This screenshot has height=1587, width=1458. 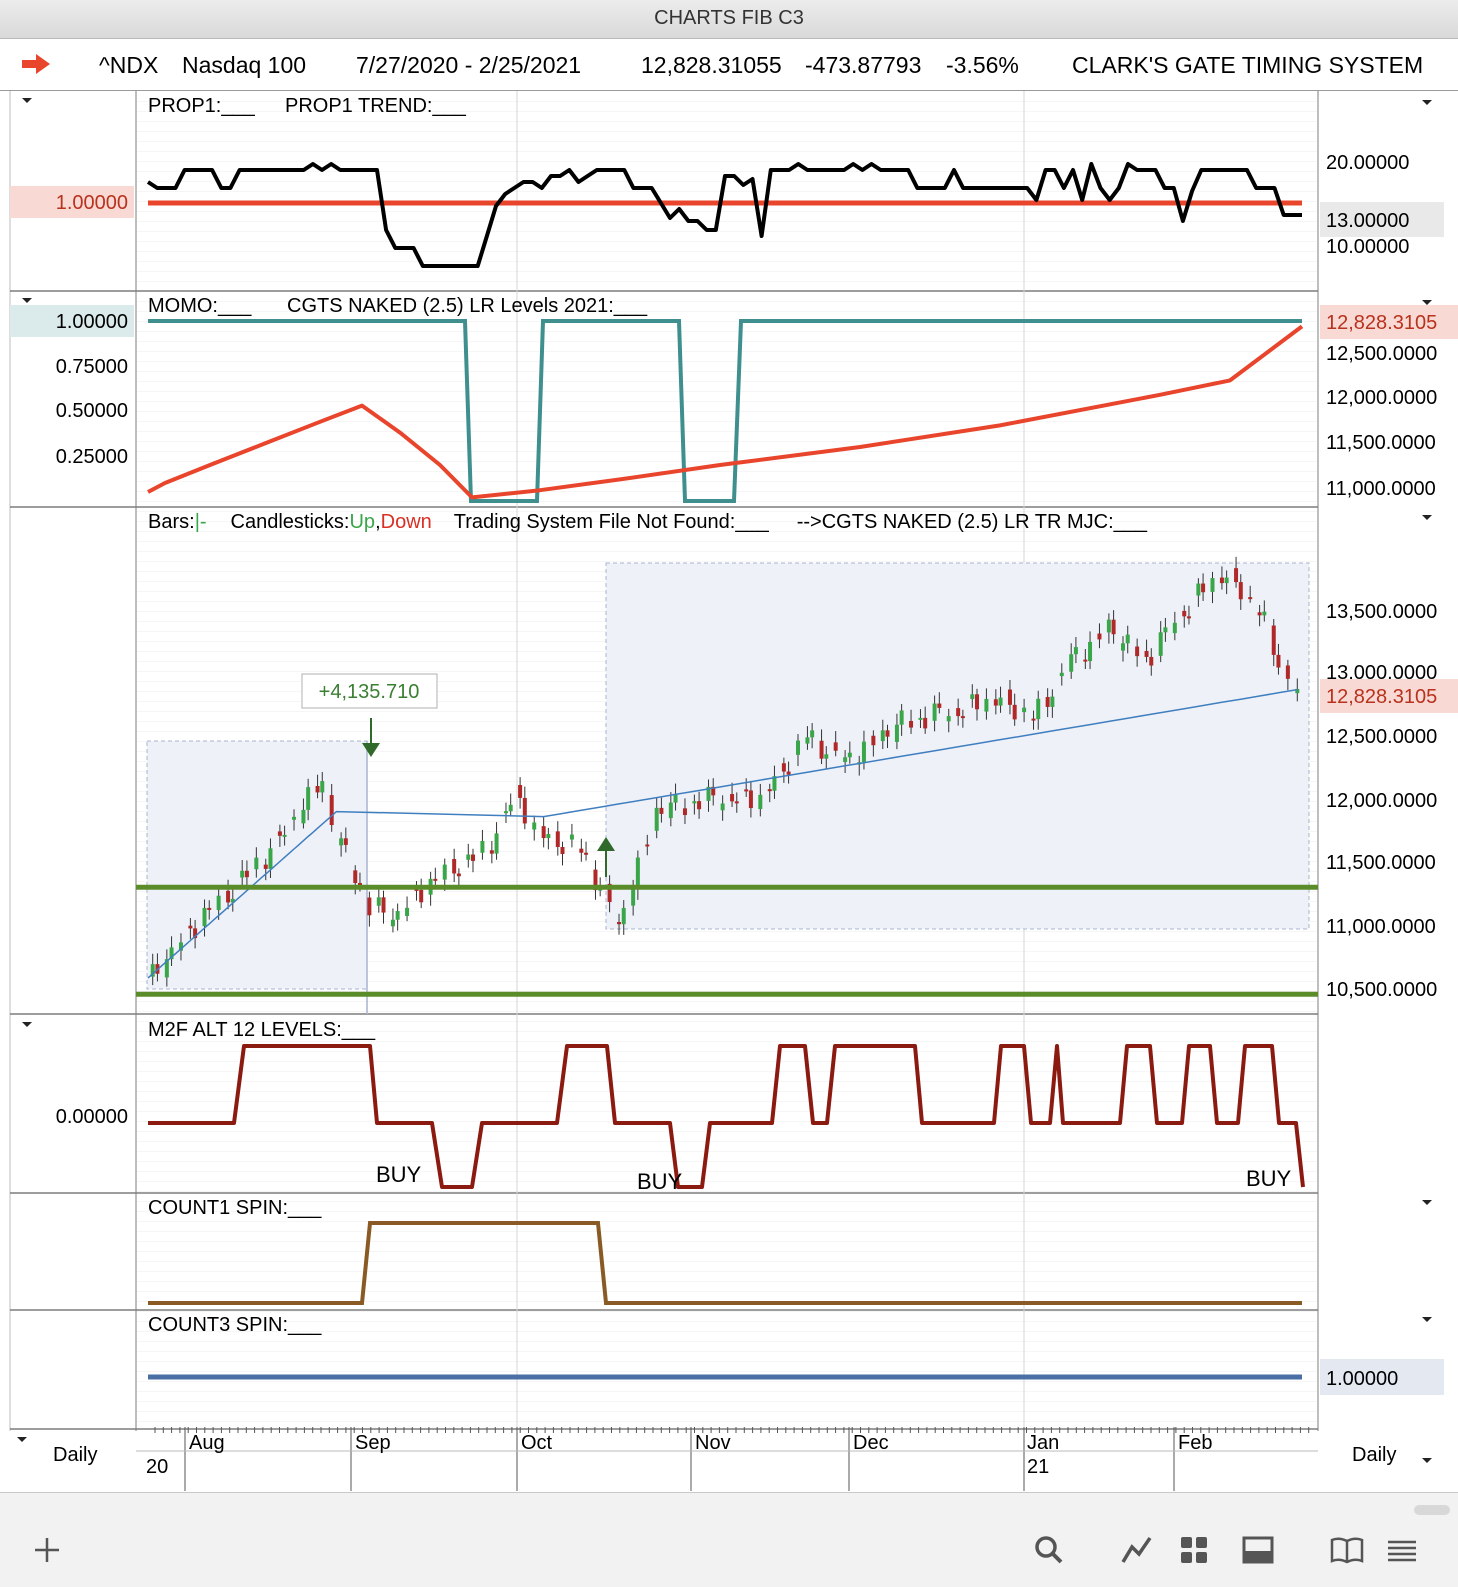 What do you see at coordinates (725, 412) in the screenshot?
I see `momo-red-line` at bounding box center [725, 412].